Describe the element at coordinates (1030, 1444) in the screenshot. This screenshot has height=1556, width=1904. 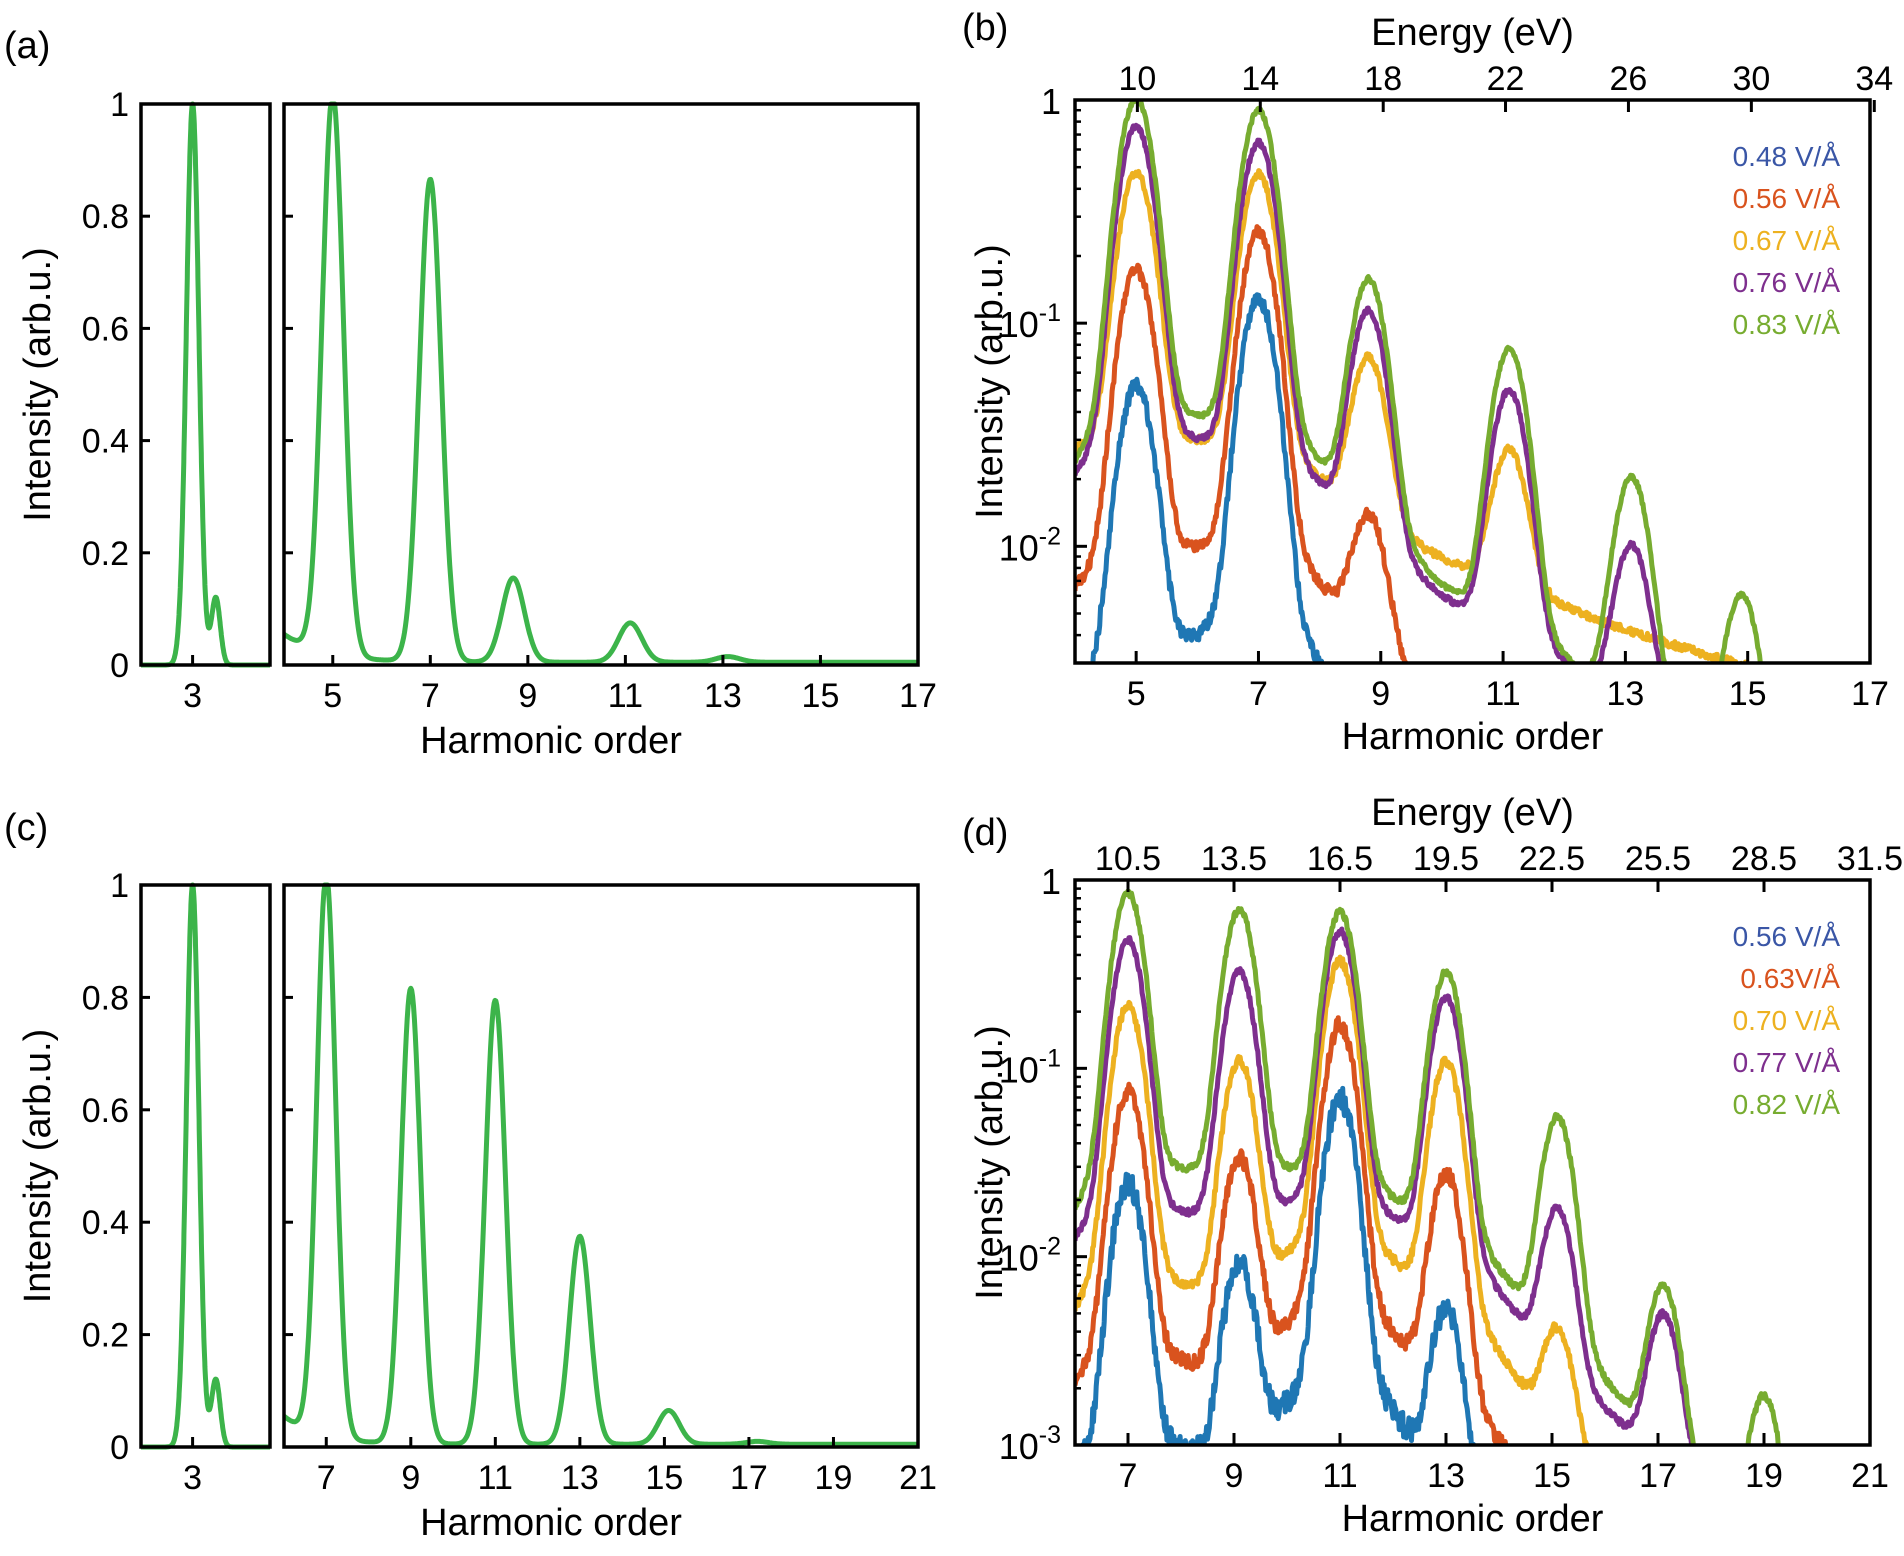
I see `y-tick-label: 10⁻³` at that location.